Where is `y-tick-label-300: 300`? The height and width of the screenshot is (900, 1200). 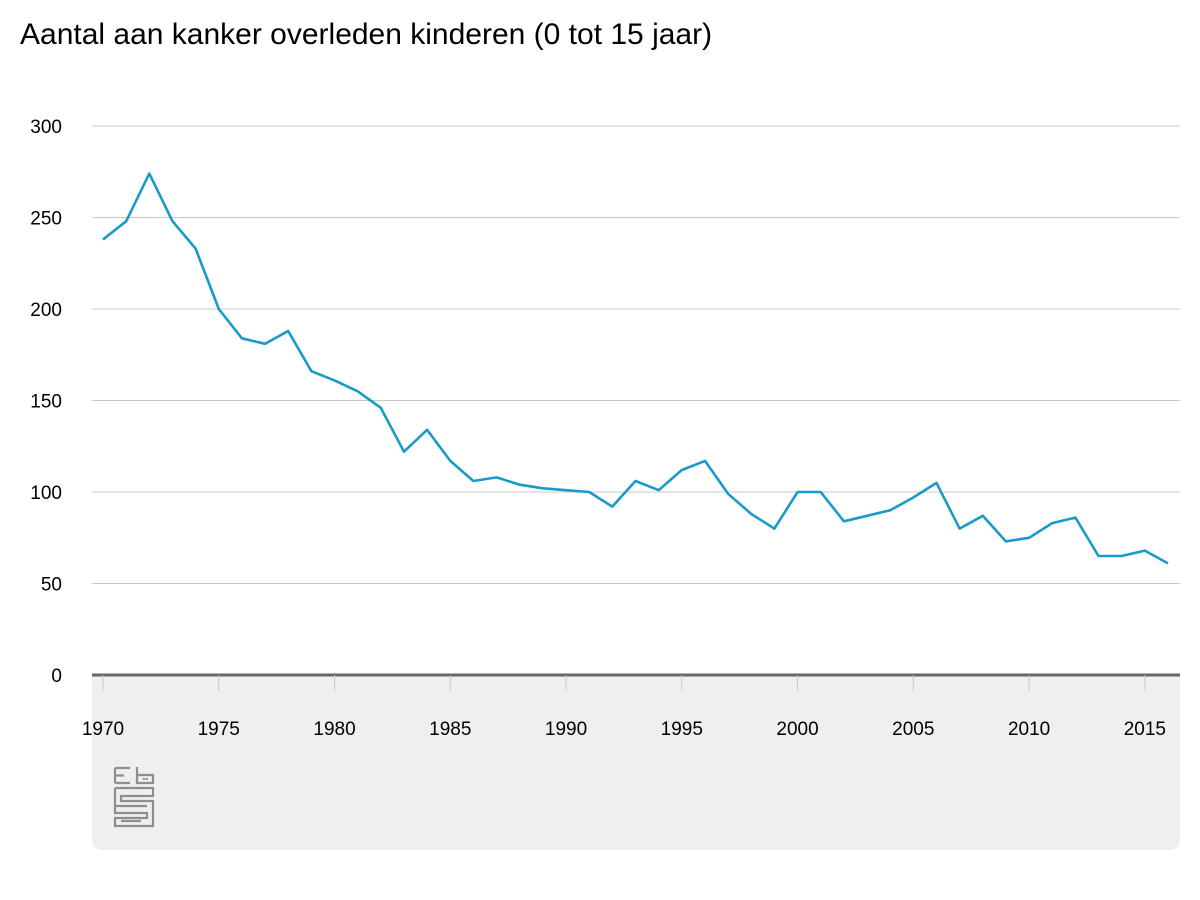 y-tick-label-300: 300 is located at coordinates (46, 127).